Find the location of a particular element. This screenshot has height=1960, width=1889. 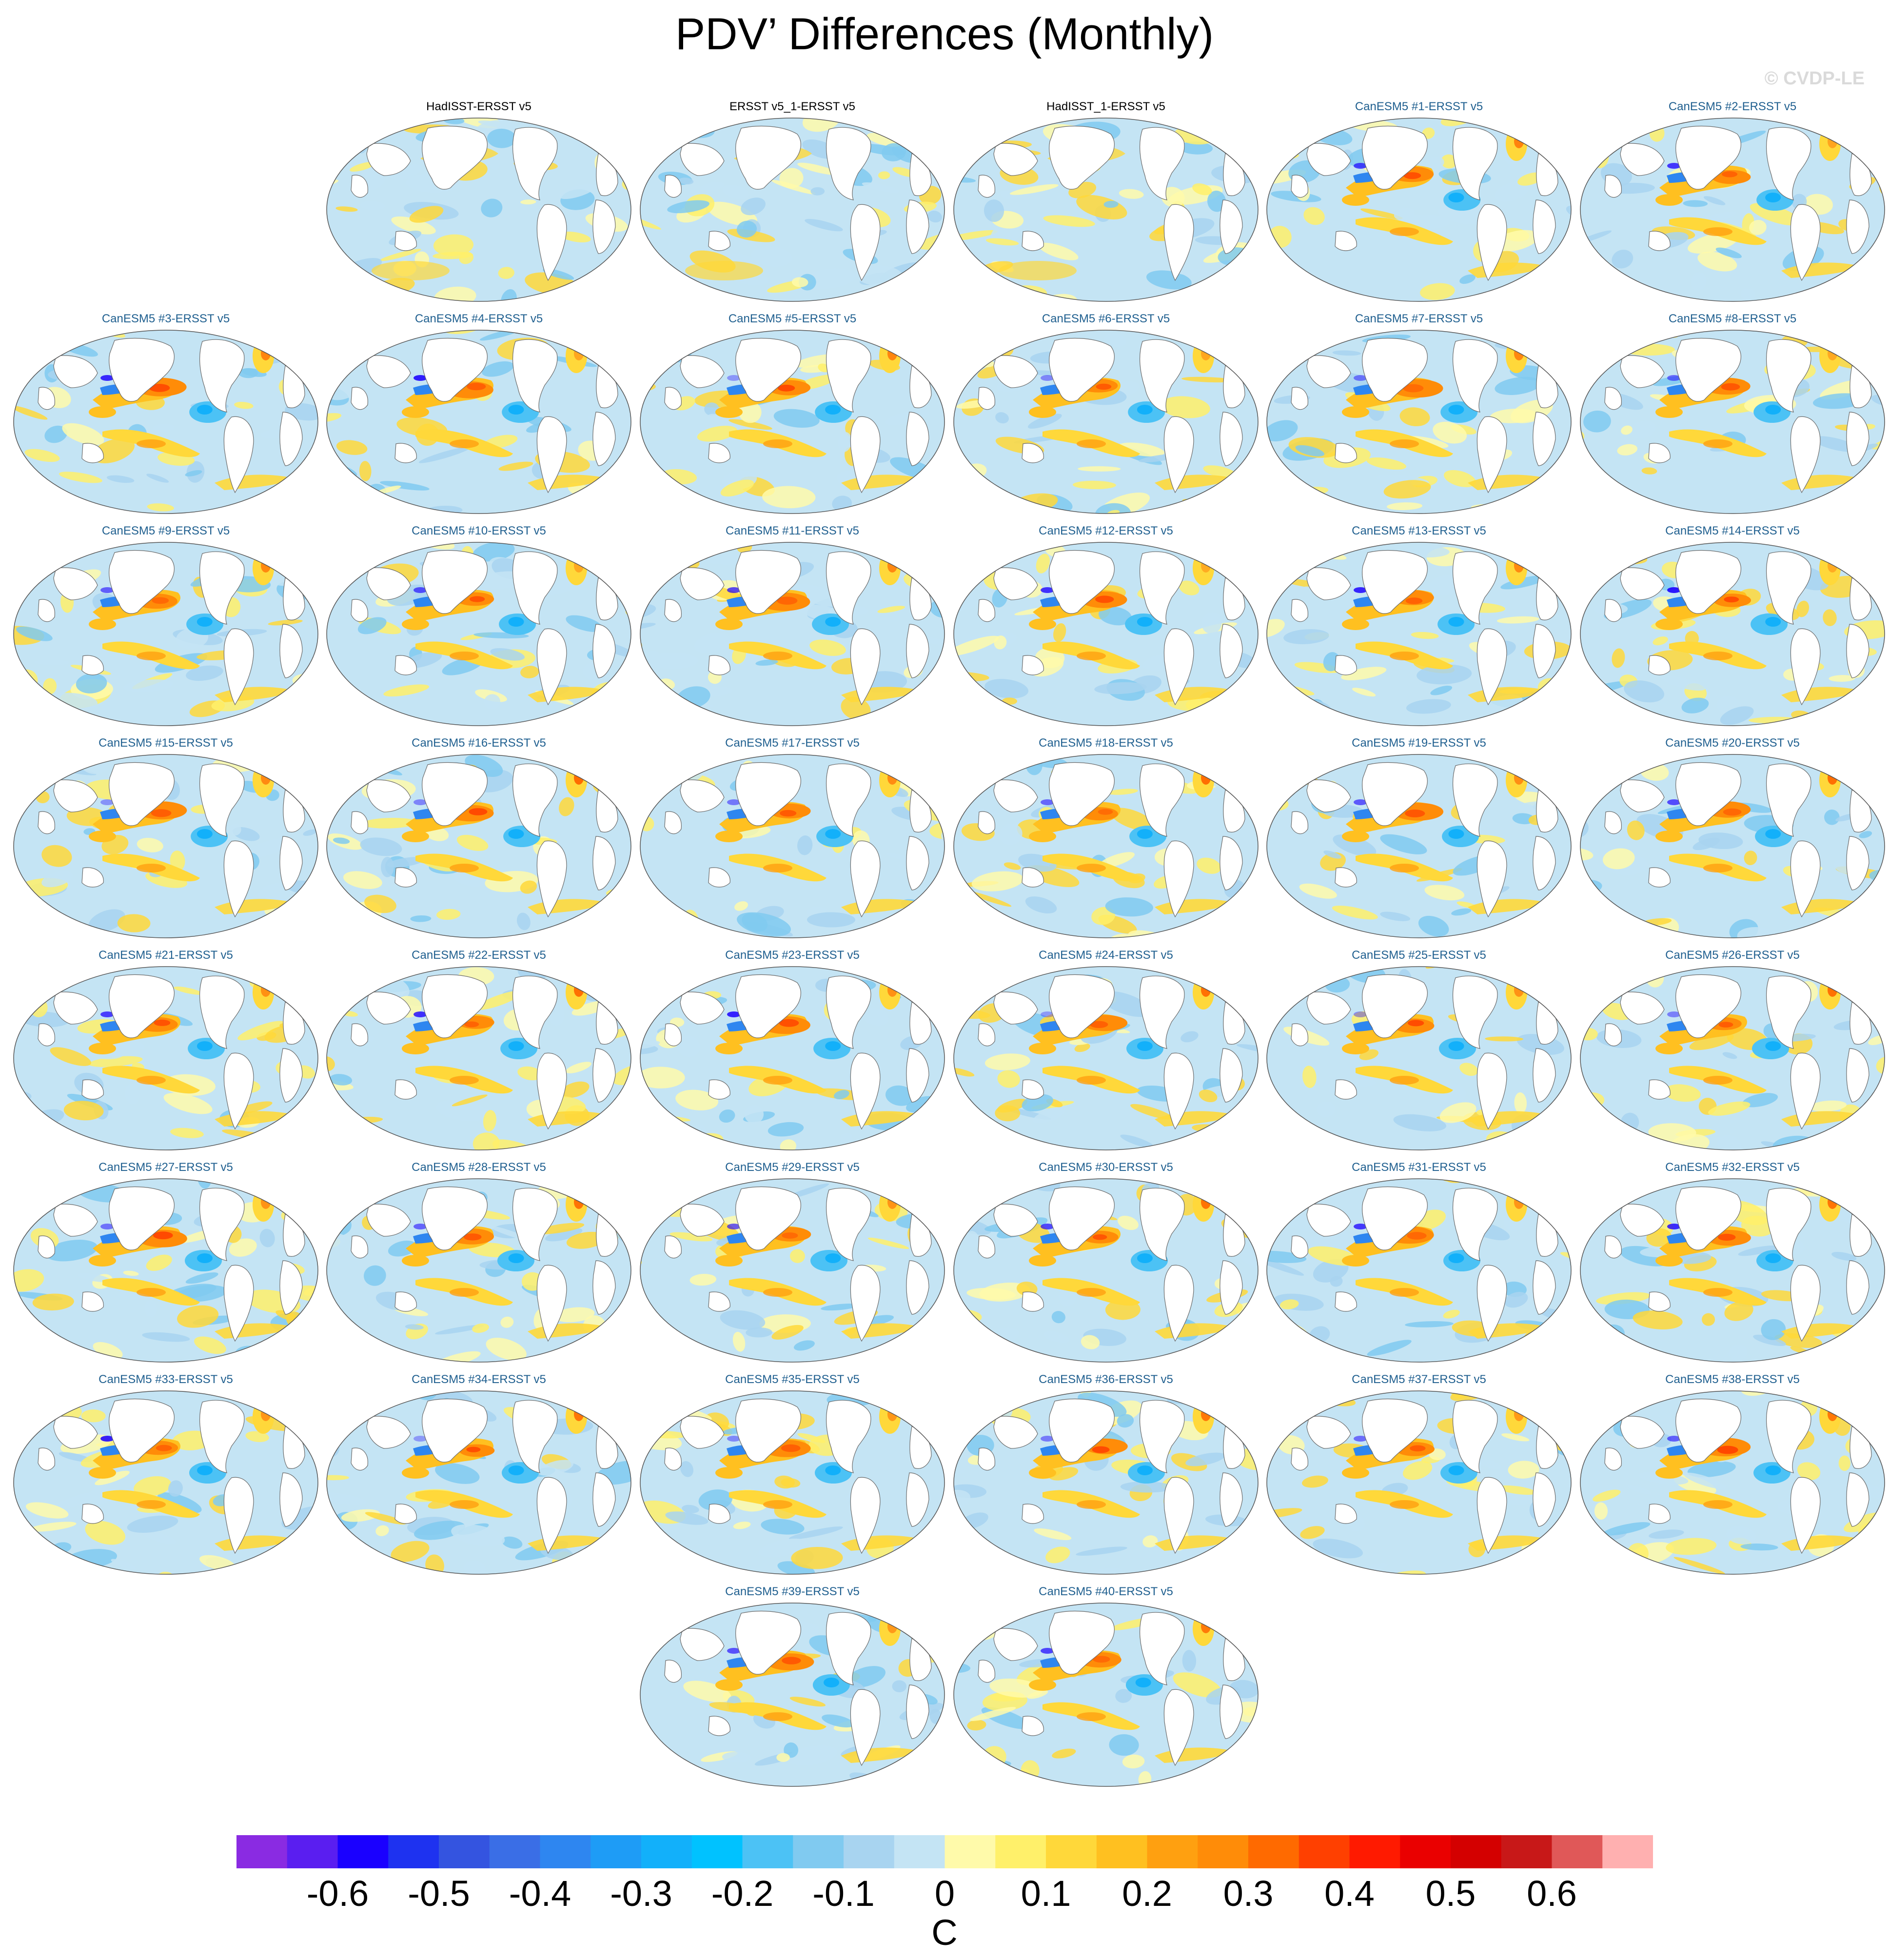

panel-title: CanESM5 #9-ERSST v5 is located at coordinates (165, 530).